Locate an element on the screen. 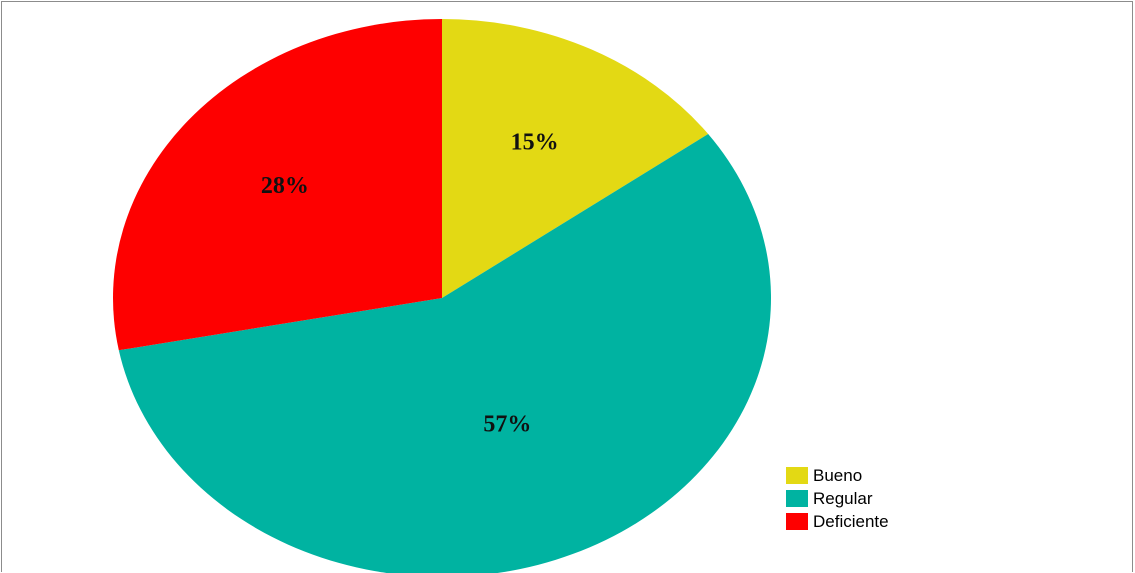 The image size is (1135, 573). legend-swatch-regular is located at coordinates (797, 498).